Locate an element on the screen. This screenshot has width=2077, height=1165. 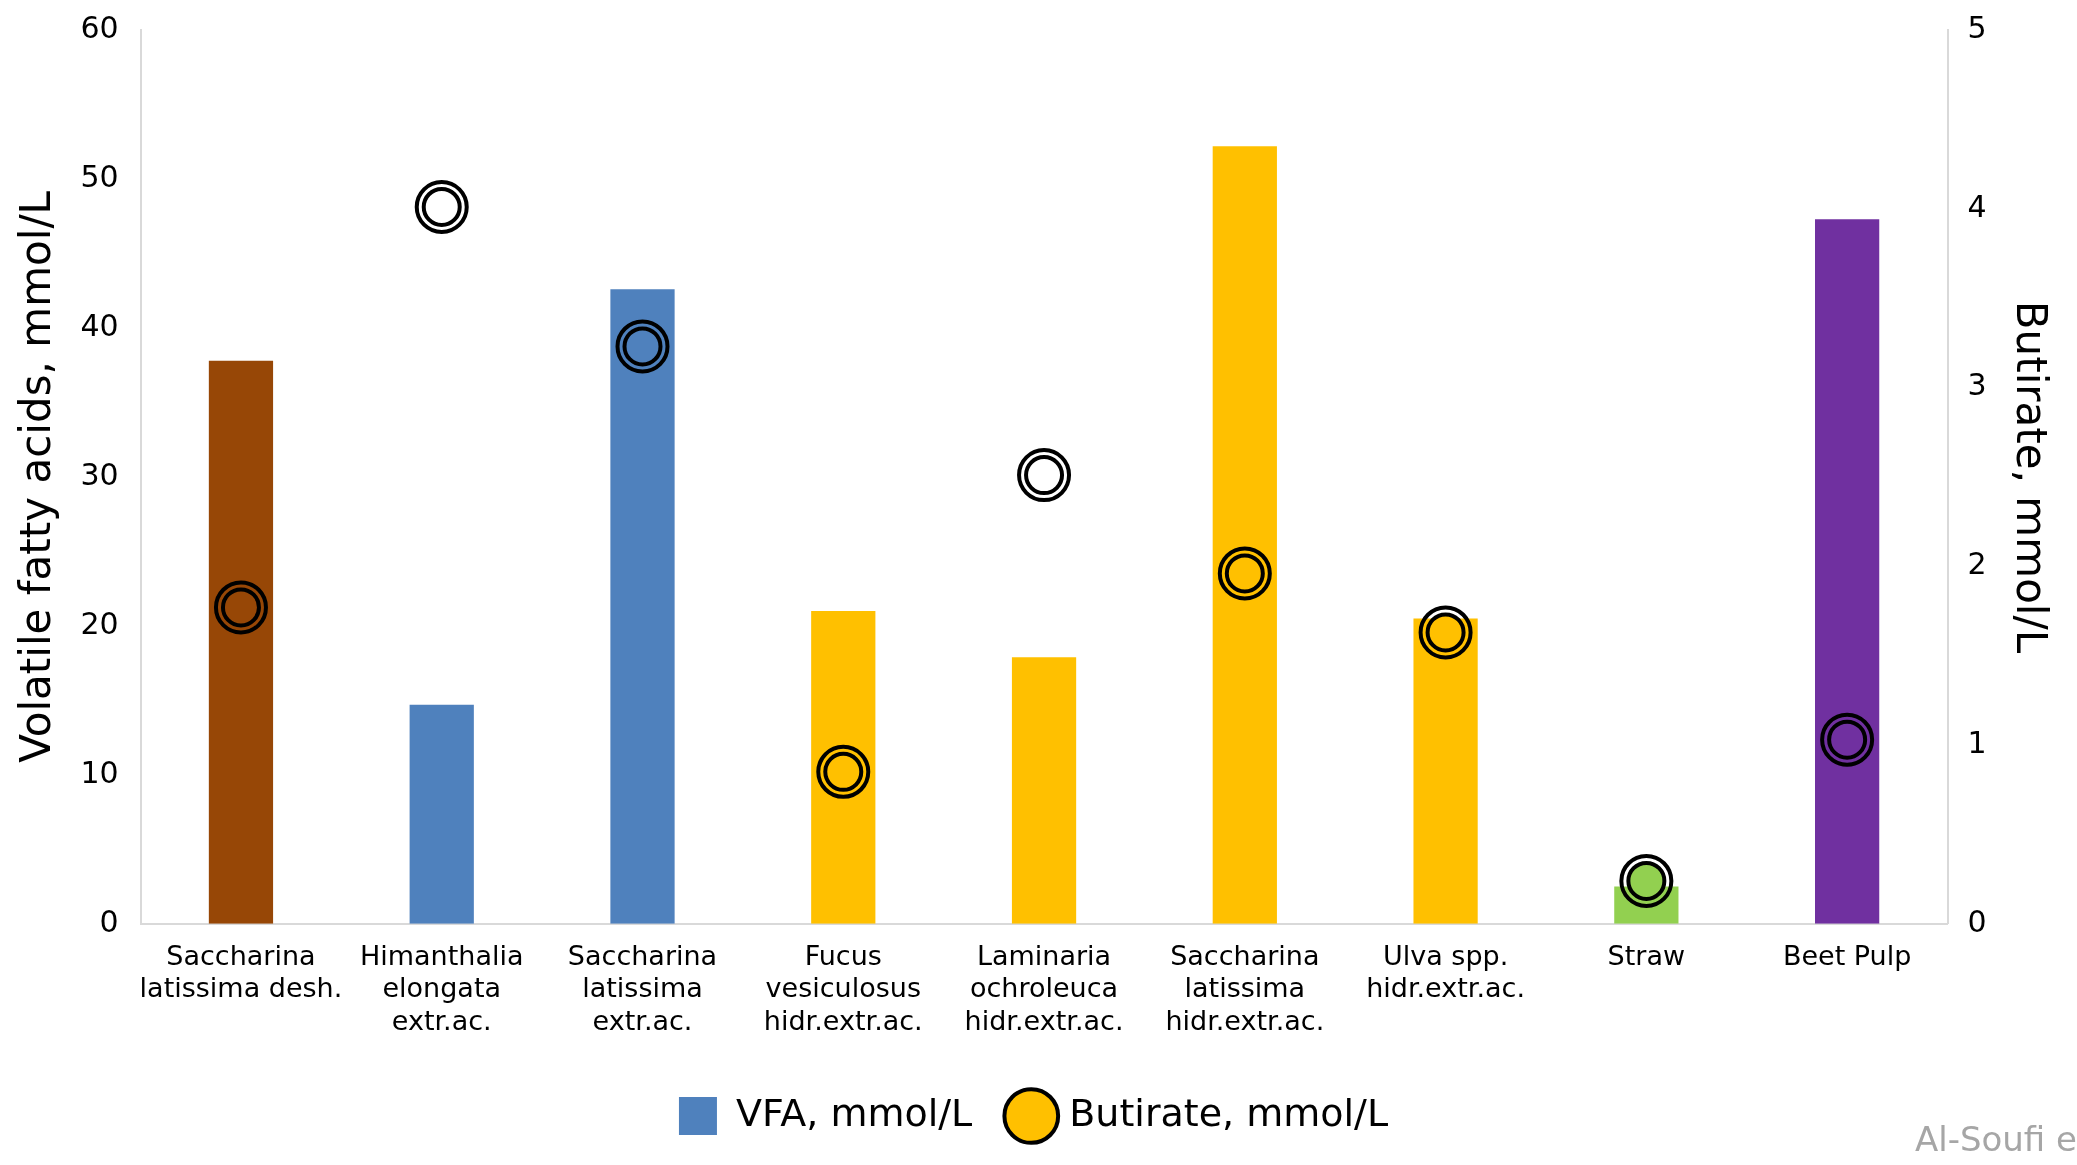
y-tick-label: 20 is located at coordinates (99, 623).